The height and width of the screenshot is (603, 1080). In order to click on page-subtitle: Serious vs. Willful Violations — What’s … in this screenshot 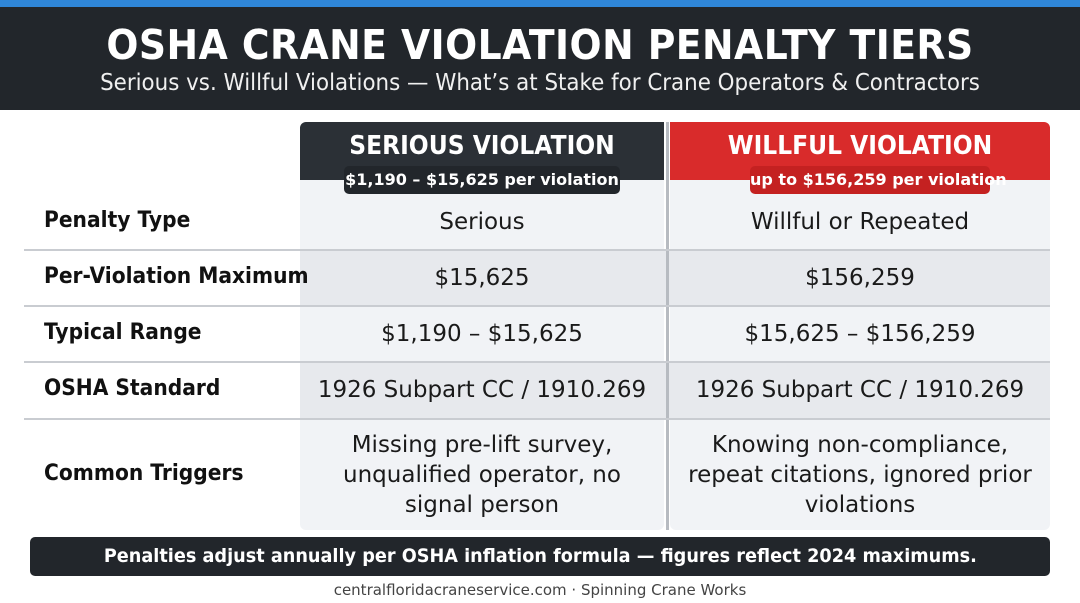, I will do `click(540, 83)`.